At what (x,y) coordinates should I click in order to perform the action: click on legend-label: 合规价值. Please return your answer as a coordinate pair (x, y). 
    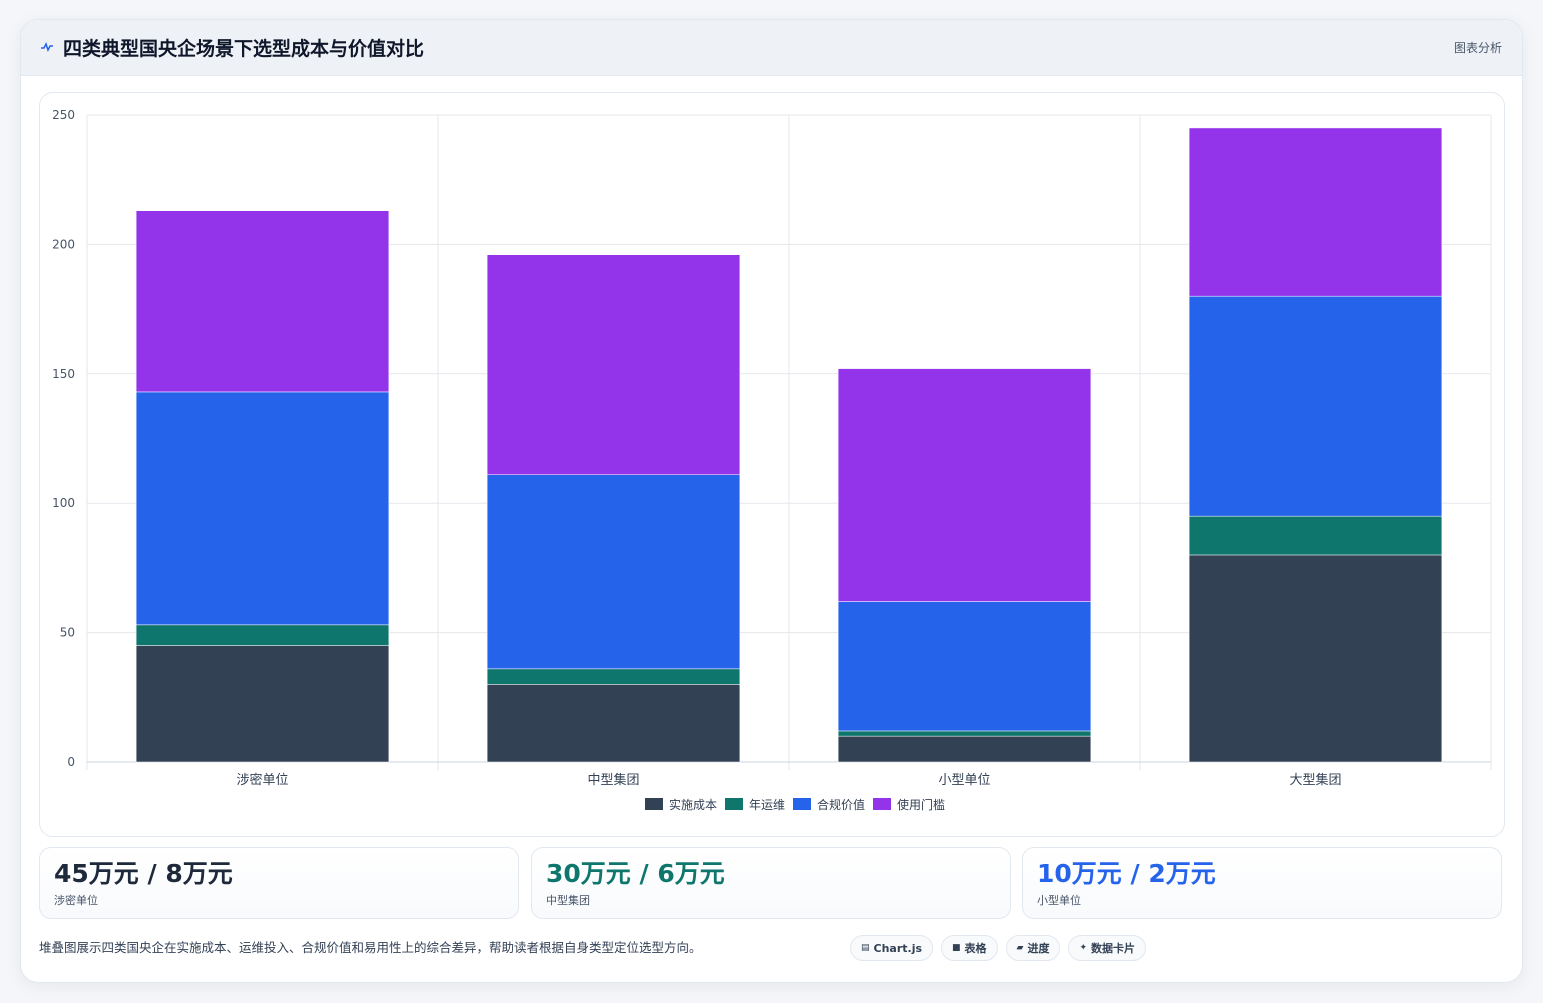
    Looking at the image, I should click on (841, 804).